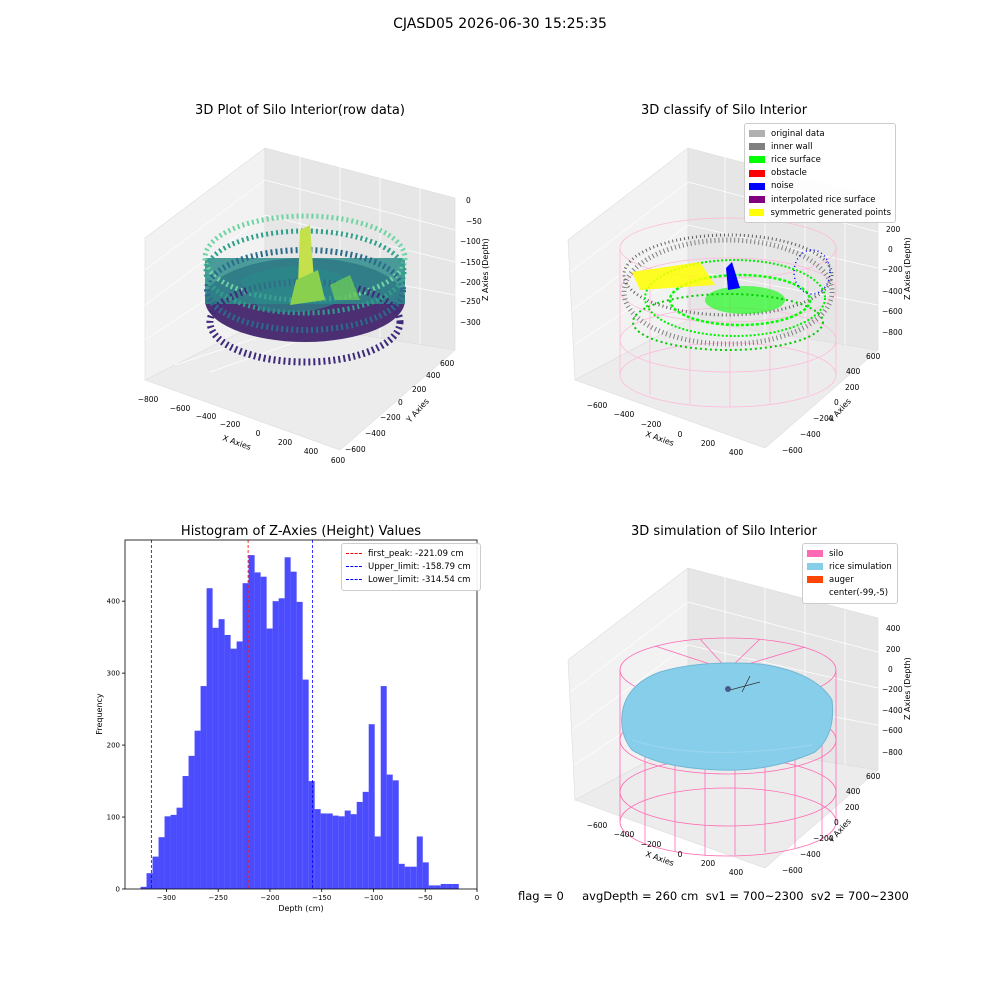  Describe the element at coordinates (500, 24) in the screenshot. I see `figure-title: CJASD05 2026-06-30 15:25:35` at that location.